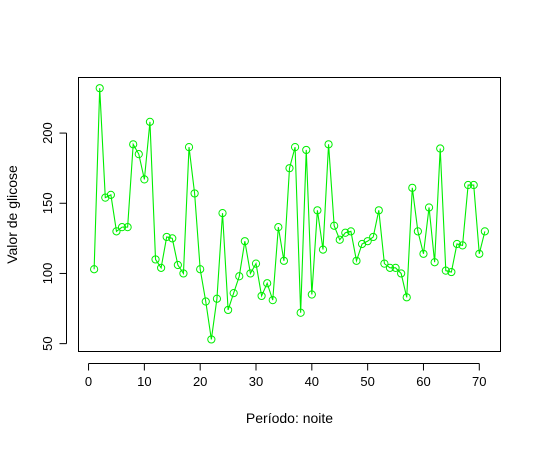 The height and width of the screenshot is (449, 540). I want to click on y-tick-label: 150, so click(47, 203).